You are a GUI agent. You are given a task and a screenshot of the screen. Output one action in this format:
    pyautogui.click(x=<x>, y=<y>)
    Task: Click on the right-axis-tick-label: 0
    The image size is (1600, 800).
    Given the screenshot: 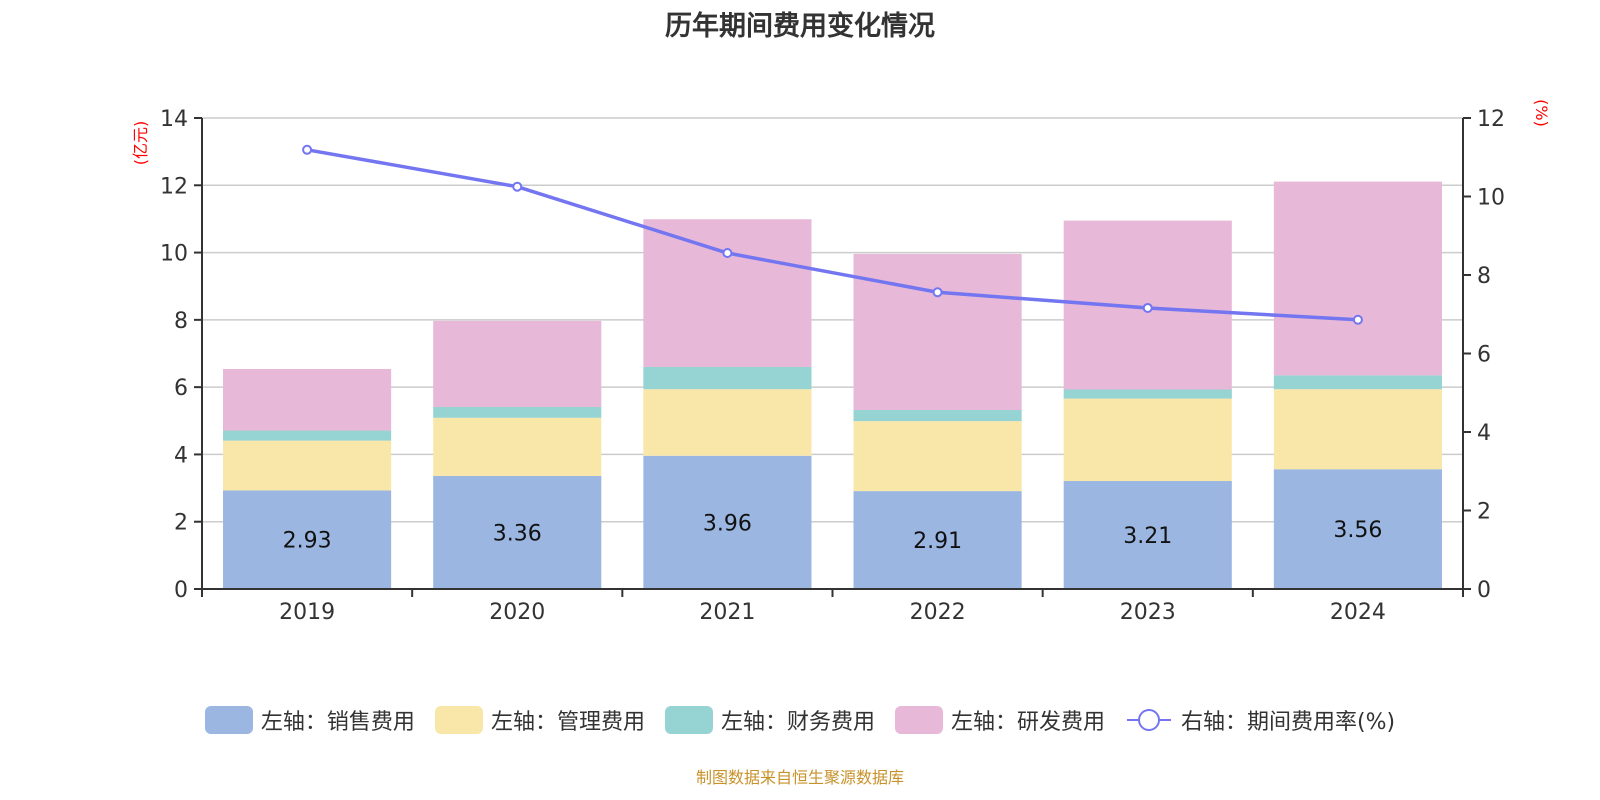 What is the action you would take?
    pyautogui.click(x=1484, y=590)
    